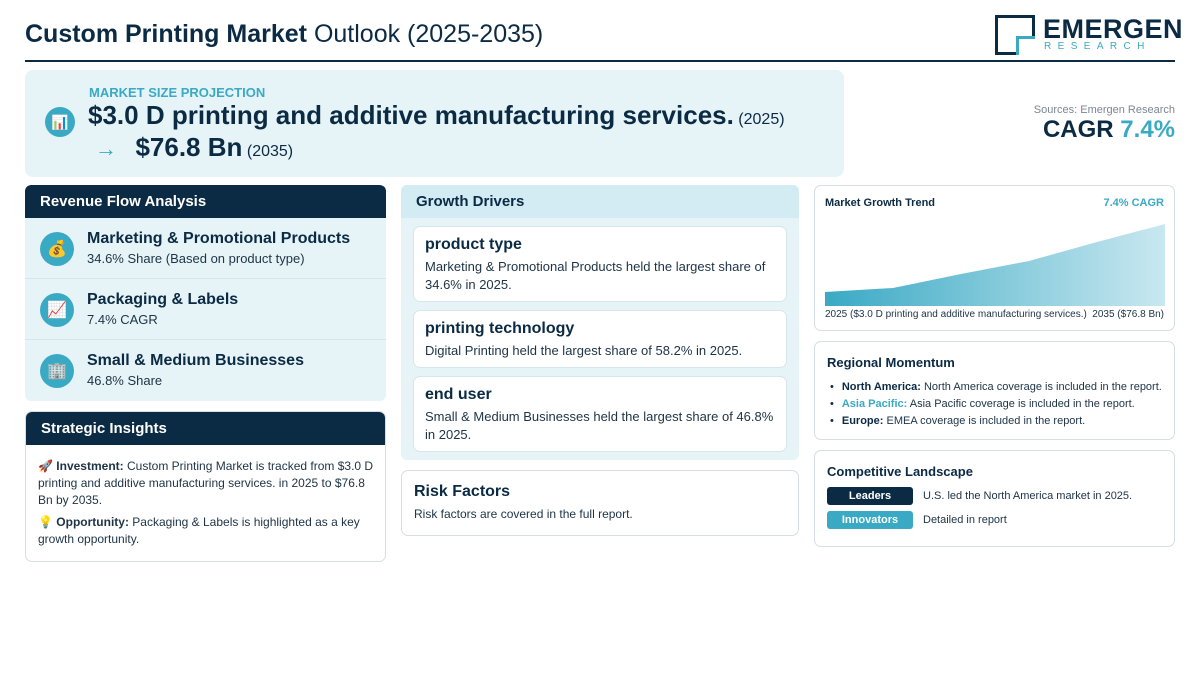 This screenshot has width=1200, height=700. I want to click on emergen-logo: EMERGEN RESEARCH, so click(1089, 35).